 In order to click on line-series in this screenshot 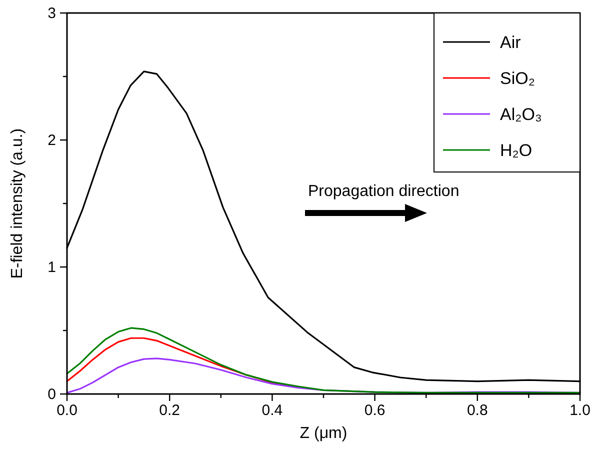, I will do `click(323, 360)`.